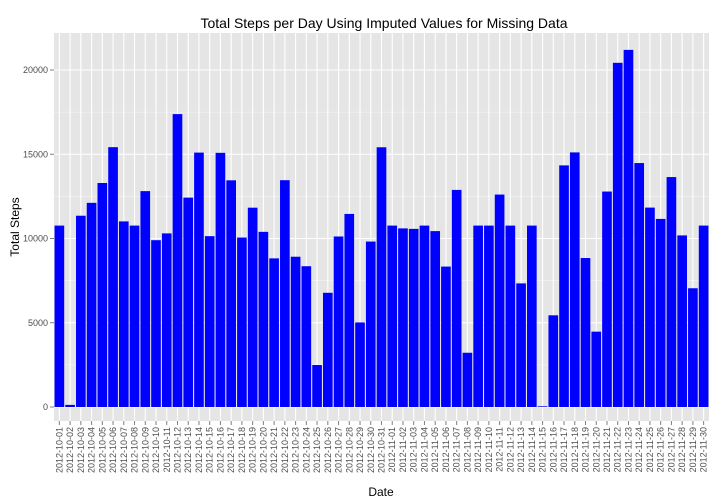 The image size is (720, 504). What do you see at coordinates (231, 450) in the screenshot?
I see `x-tick-label: 2012-10-17` at bounding box center [231, 450].